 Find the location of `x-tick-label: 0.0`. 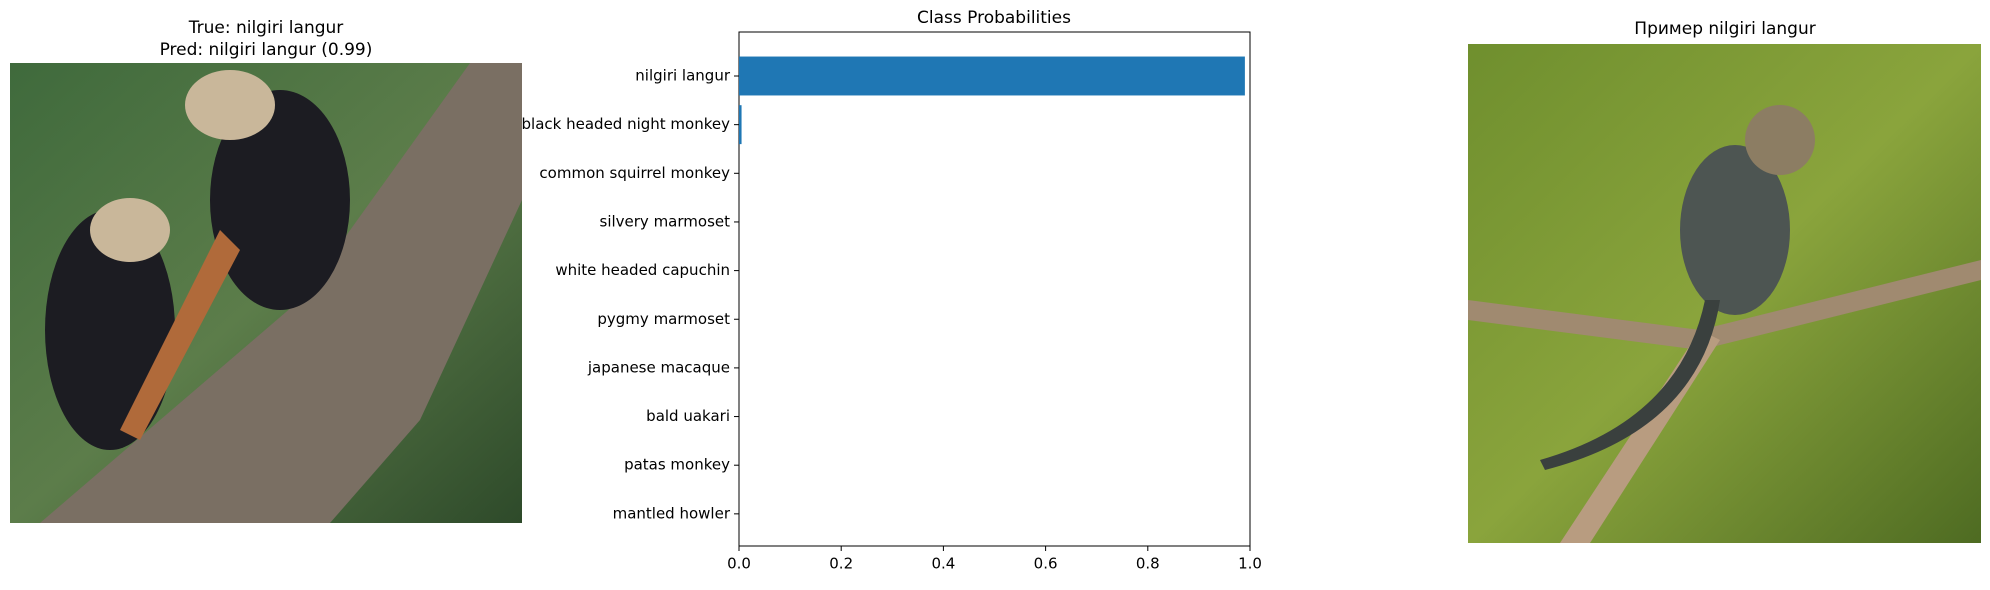

x-tick-label: 0.0 is located at coordinates (739, 564).